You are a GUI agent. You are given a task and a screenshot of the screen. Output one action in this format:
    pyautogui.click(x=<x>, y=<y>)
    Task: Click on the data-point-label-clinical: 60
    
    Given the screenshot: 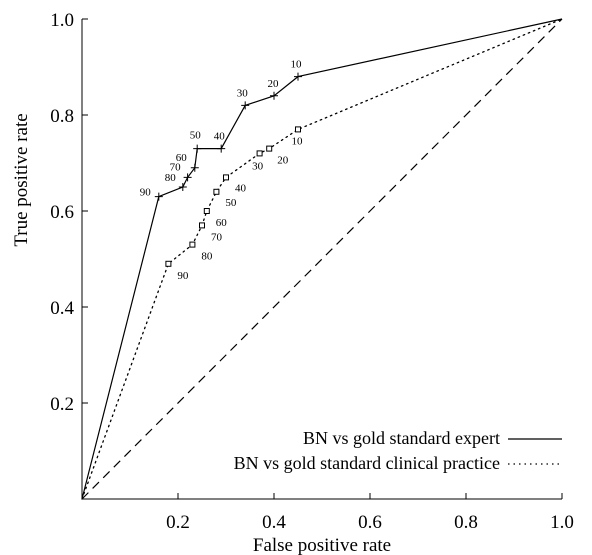 What is the action you would take?
    pyautogui.click(x=222, y=223)
    